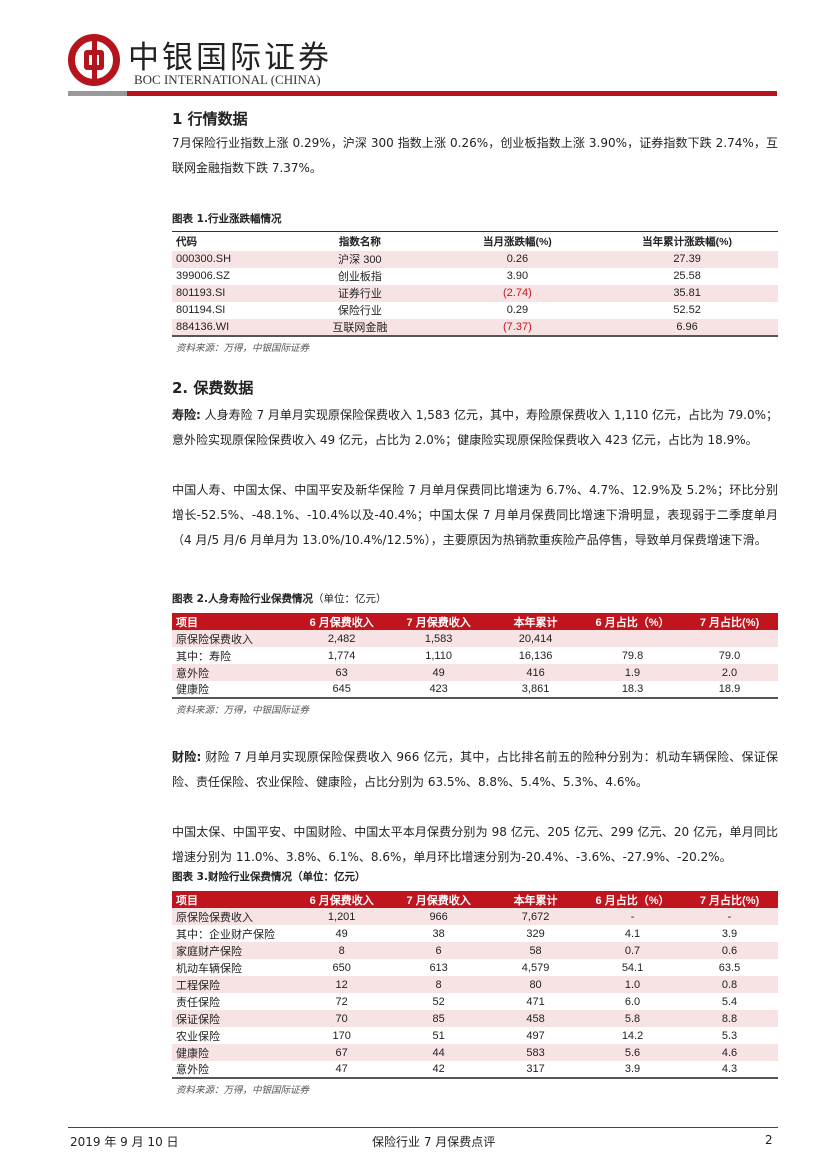  I want to click on table-cell: 1,110, so click(438, 655).